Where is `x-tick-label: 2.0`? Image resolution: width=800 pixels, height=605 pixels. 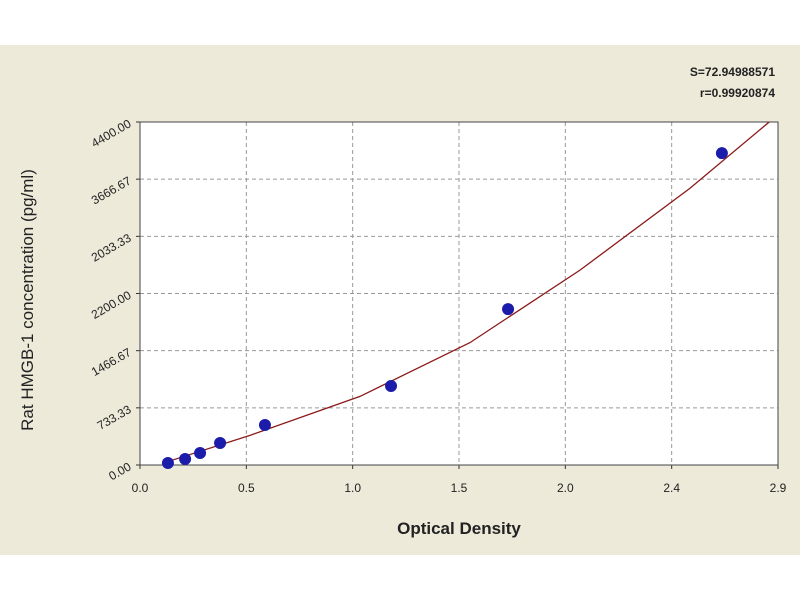
x-tick-label: 2.0 is located at coordinates (565, 488).